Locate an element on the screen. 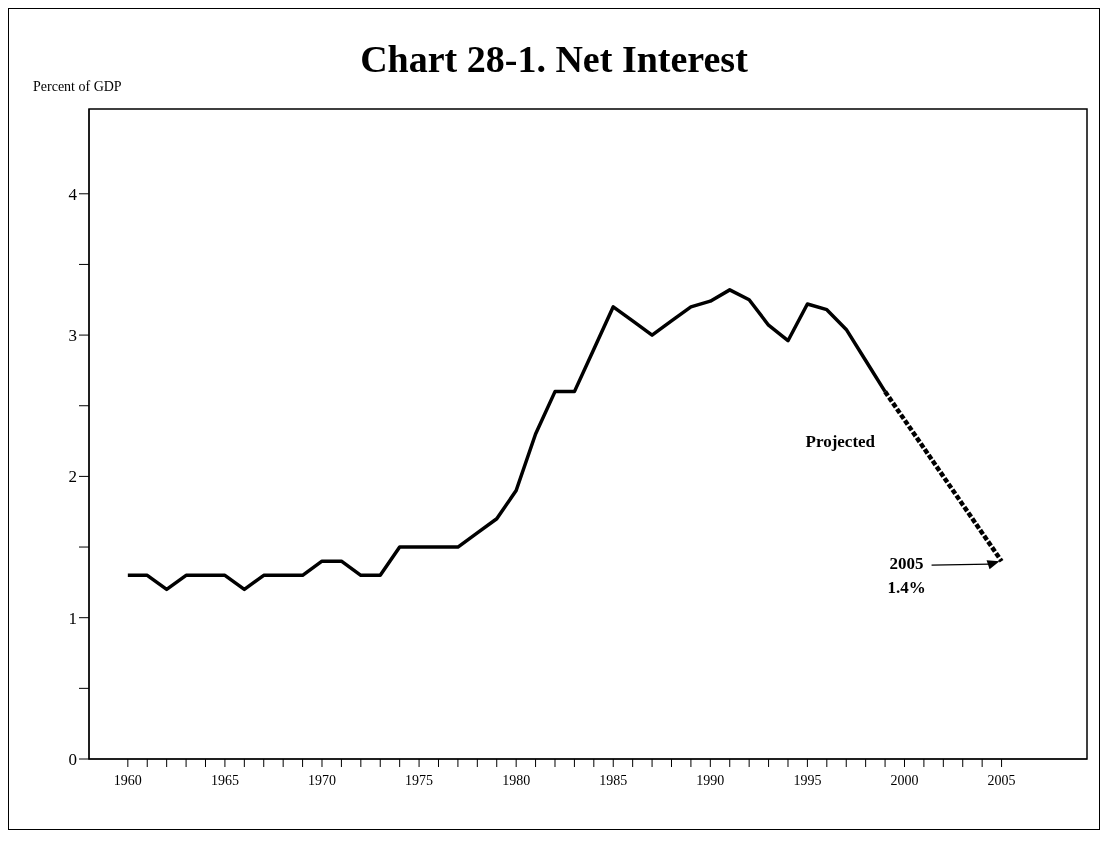 Image resolution: width=1114 pixels, height=846 pixels. x-tick-label: 1960 is located at coordinates (127, 780).